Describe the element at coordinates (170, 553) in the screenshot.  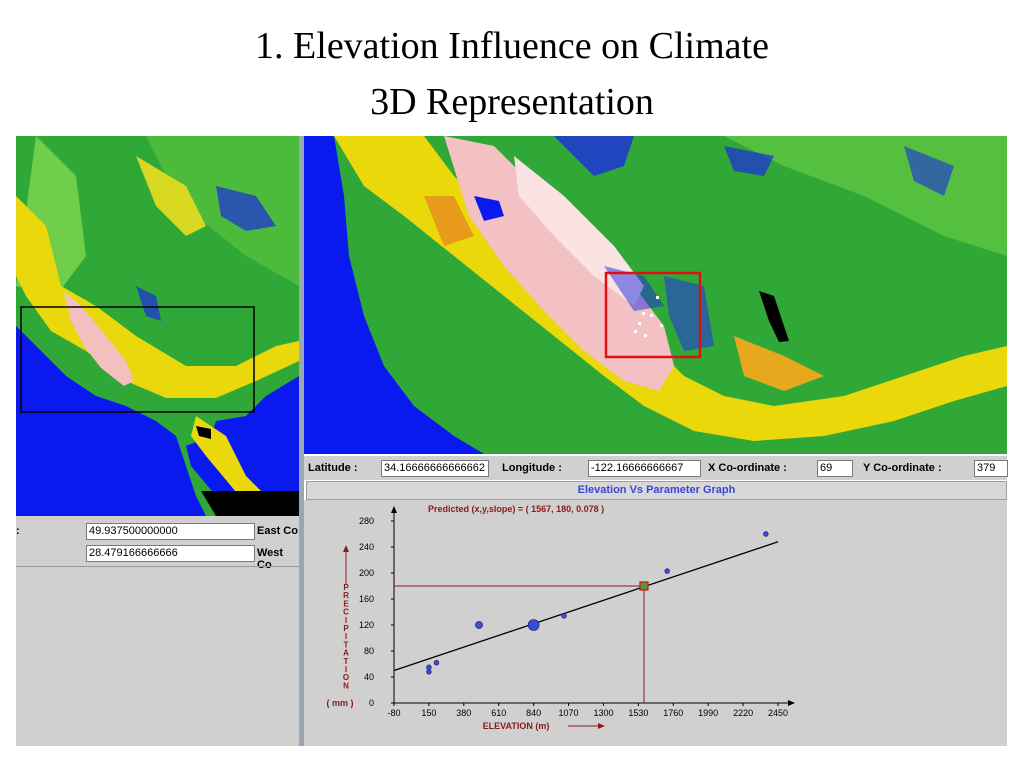
I see `south-coordinate-field: 28.479166666666` at that location.